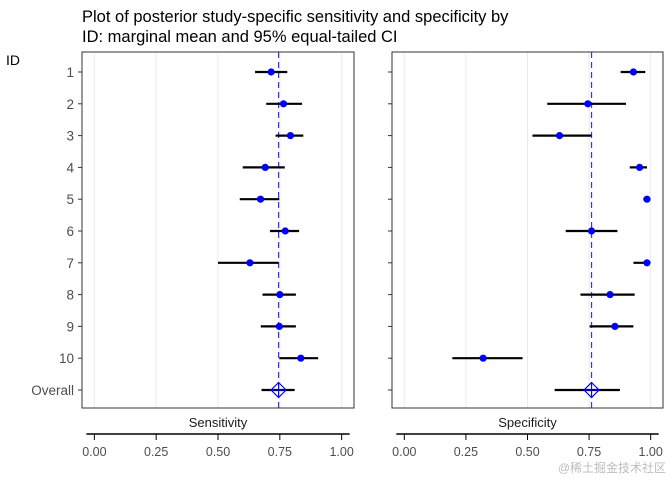 This screenshot has width=672, height=480. I want to click on y-tick-label: 7, so click(70, 263).